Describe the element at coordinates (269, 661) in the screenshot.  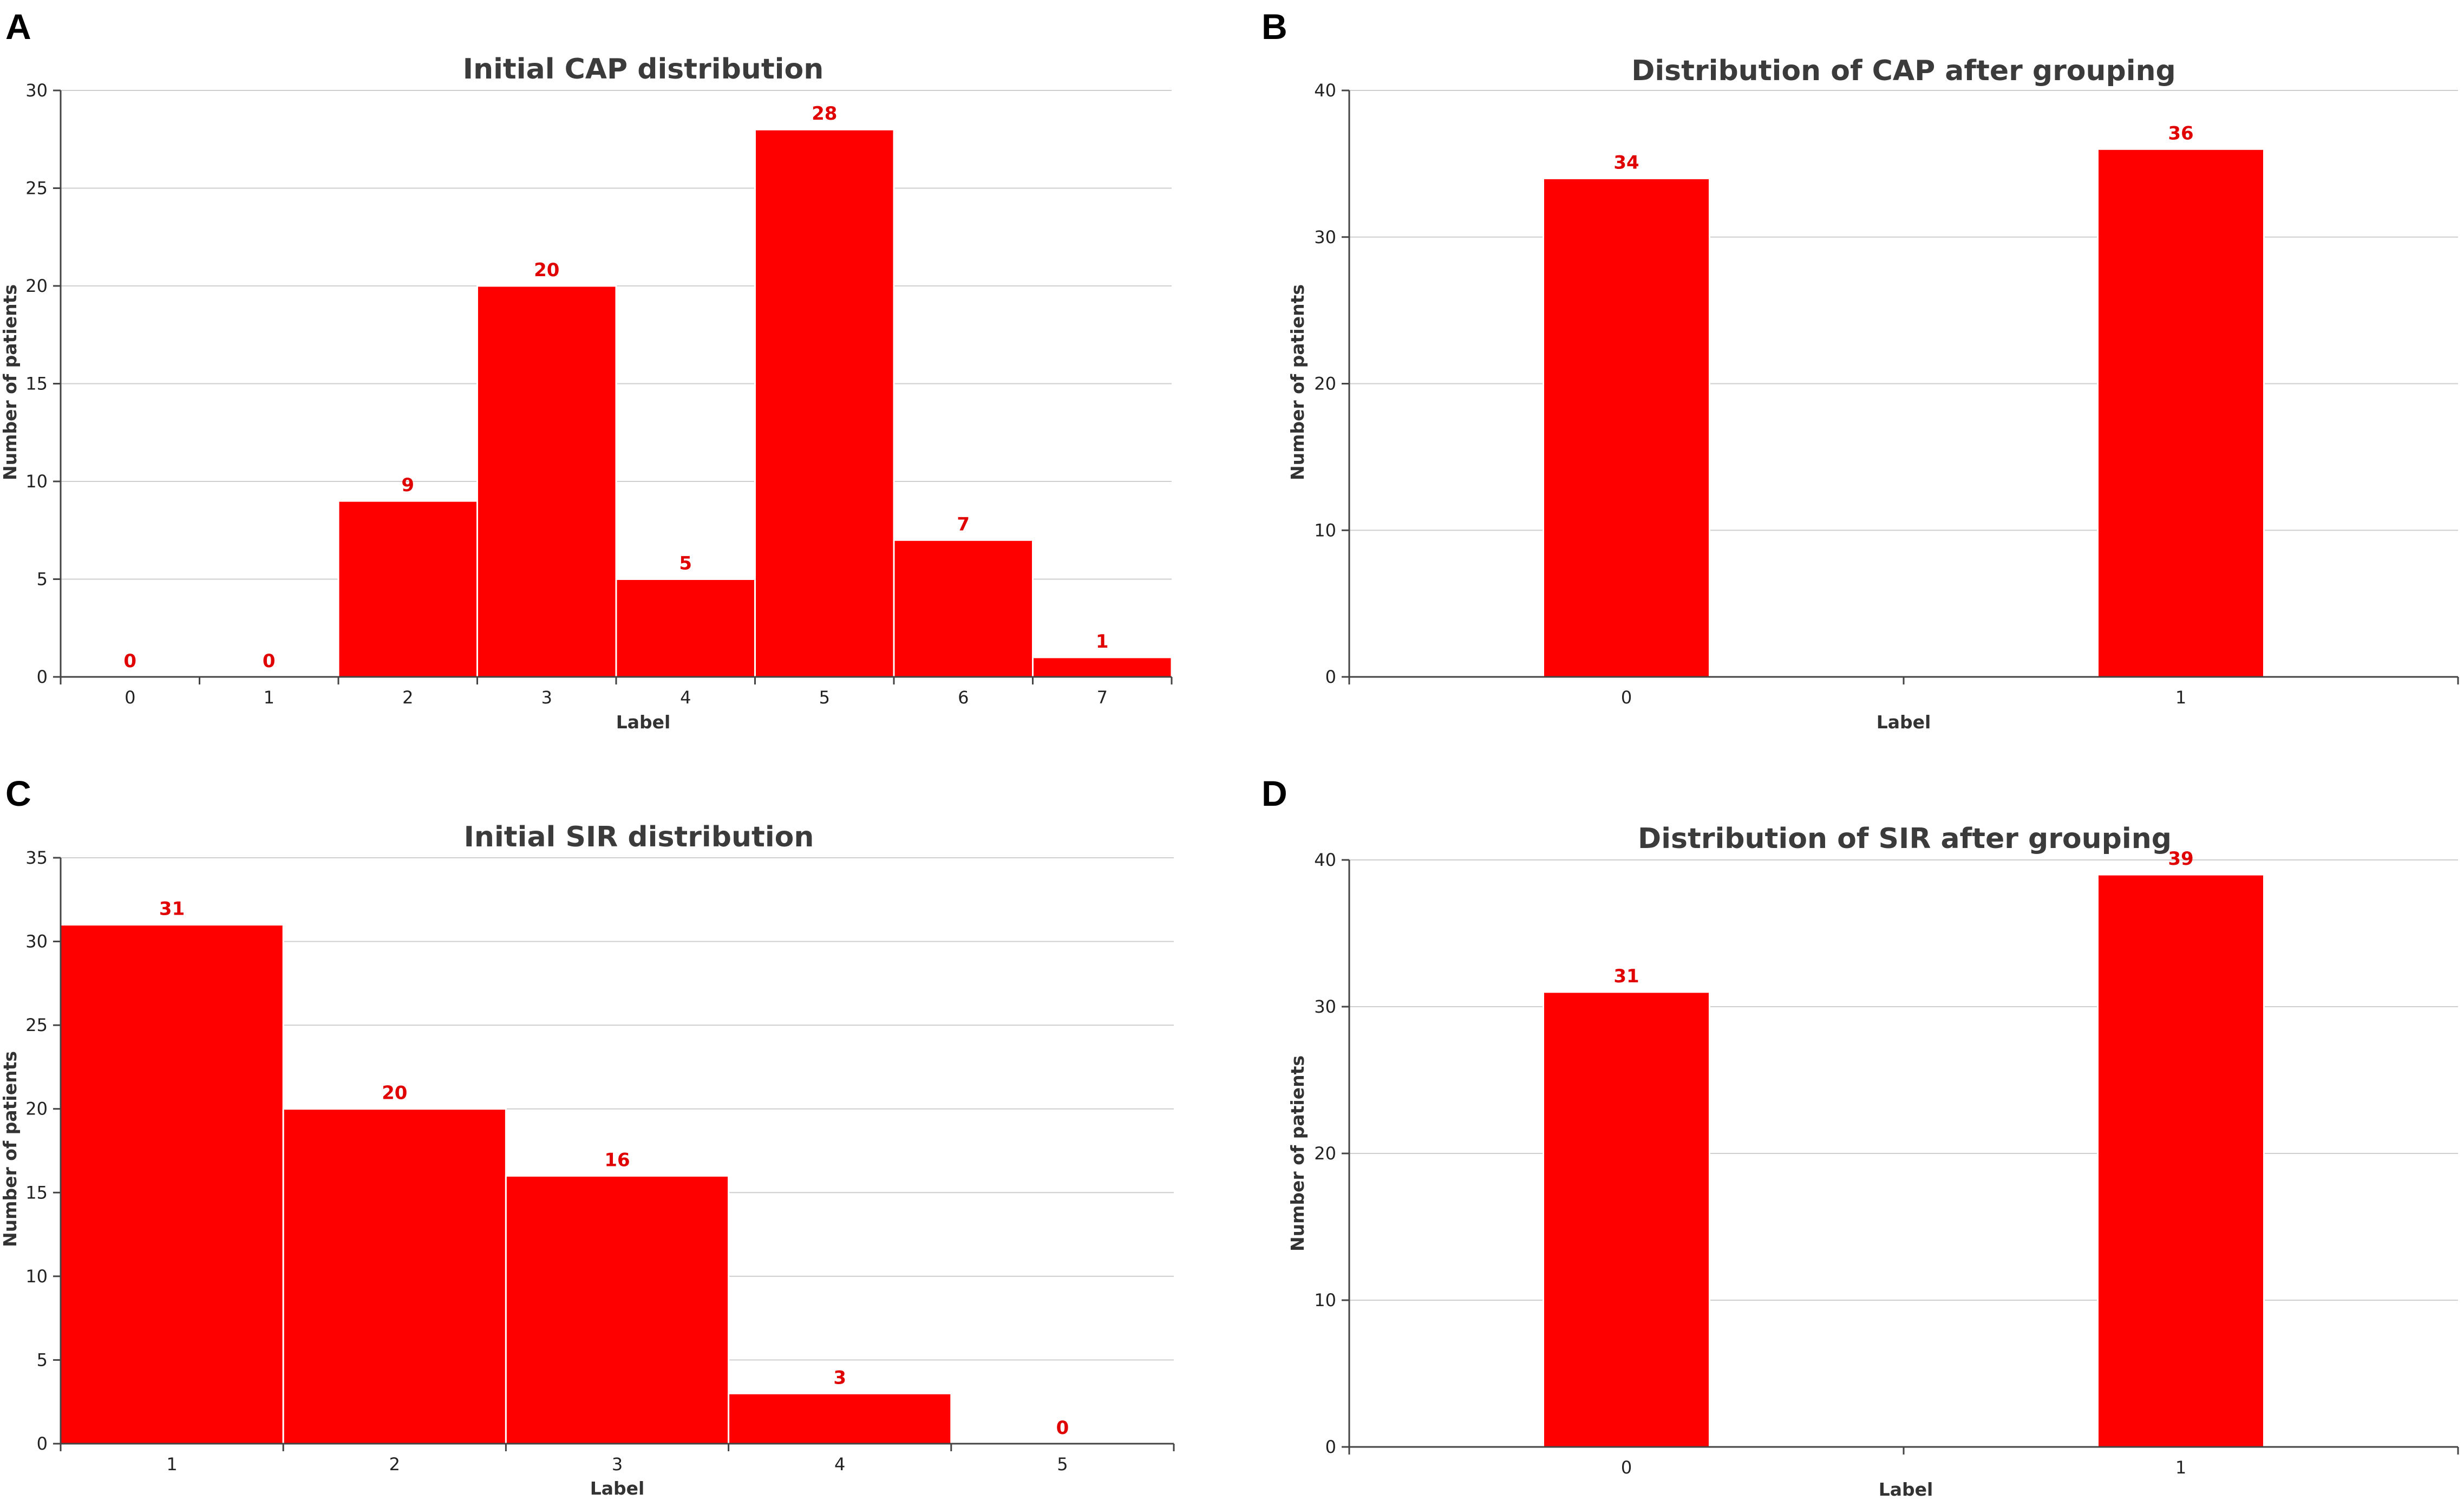
I see `data-label-1: 0` at that location.